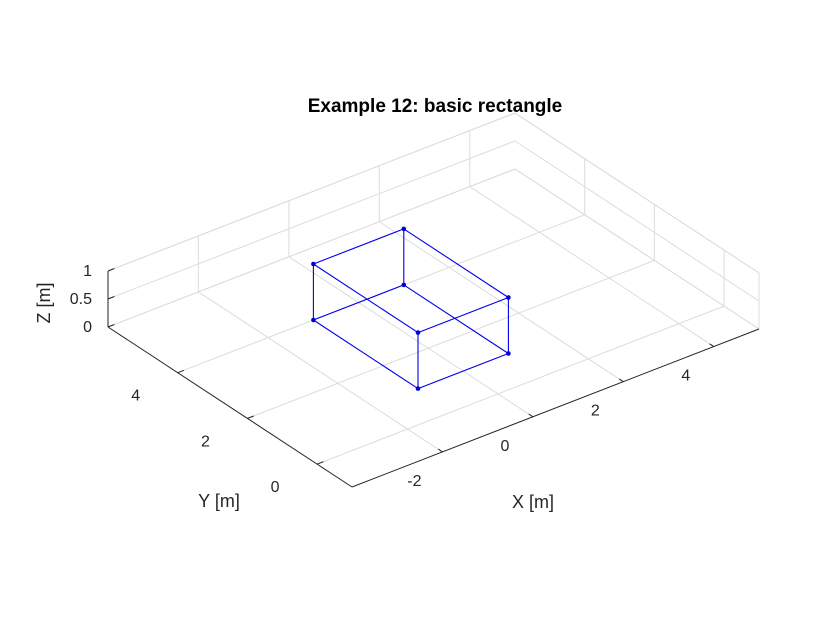  I want to click on x-axis-line, so click(555, 408).